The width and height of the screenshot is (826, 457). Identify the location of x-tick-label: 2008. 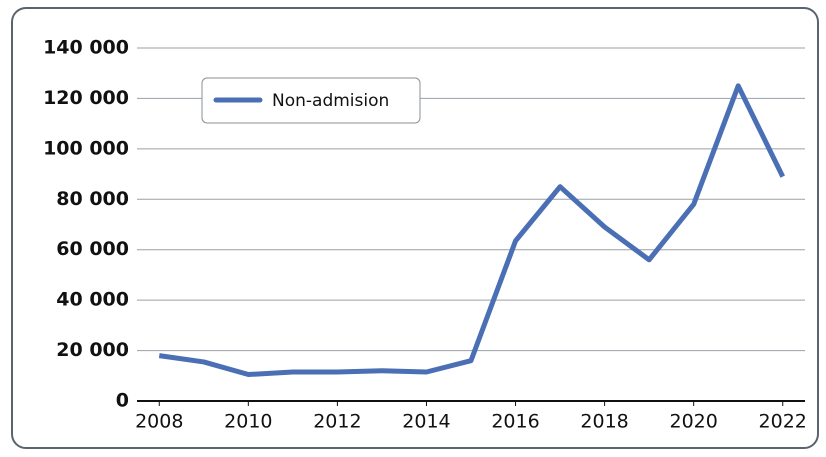
(159, 422).